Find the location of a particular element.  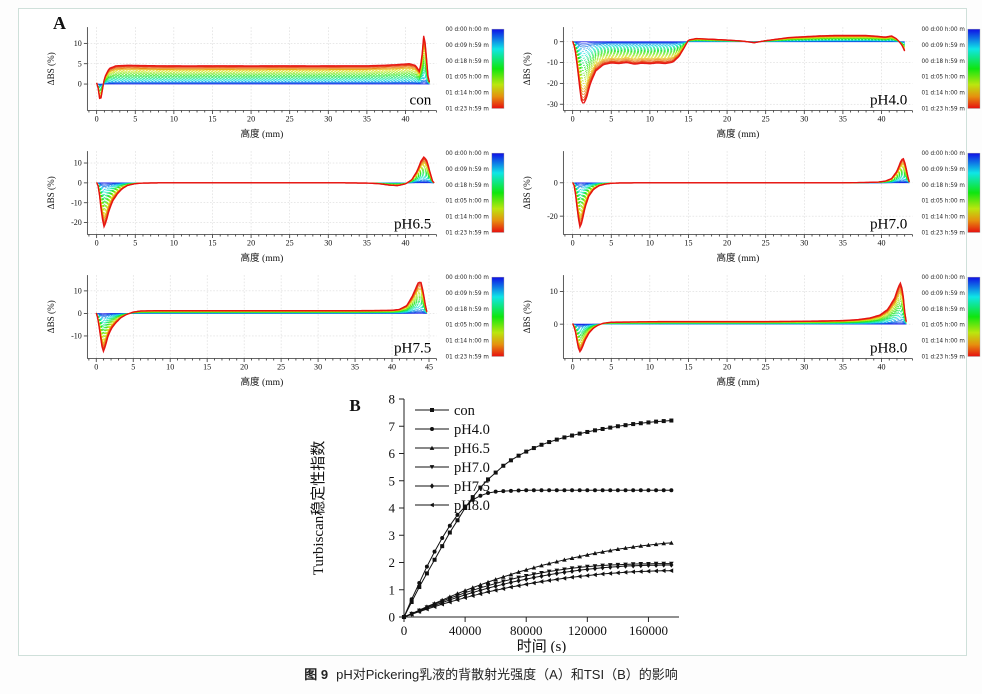

series-con is located at coordinates (538, 518).